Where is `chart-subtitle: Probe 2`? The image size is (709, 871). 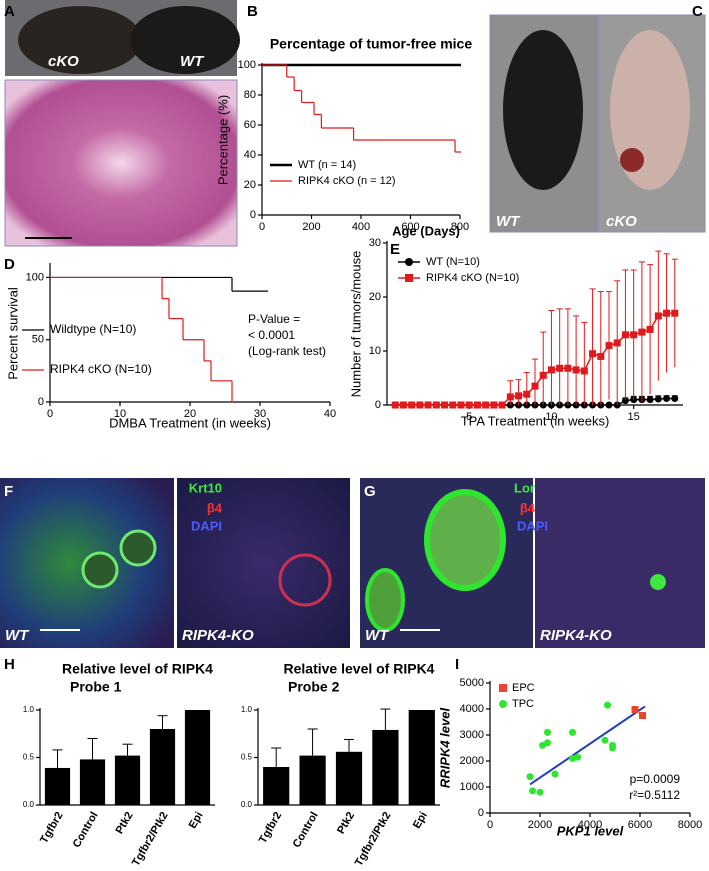
chart-subtitle: Probe 2 is located at coordinates (314, 687).